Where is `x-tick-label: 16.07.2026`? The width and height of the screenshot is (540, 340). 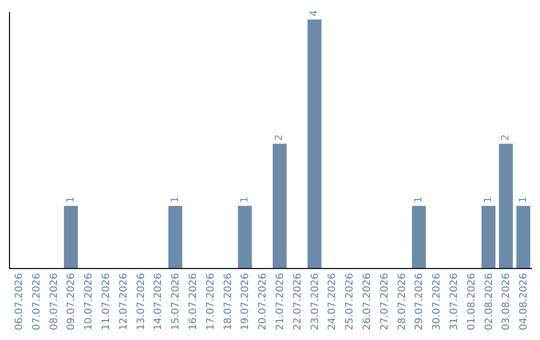 x-tick-label: 16.07.2026 is located at coordinates (193, 301).